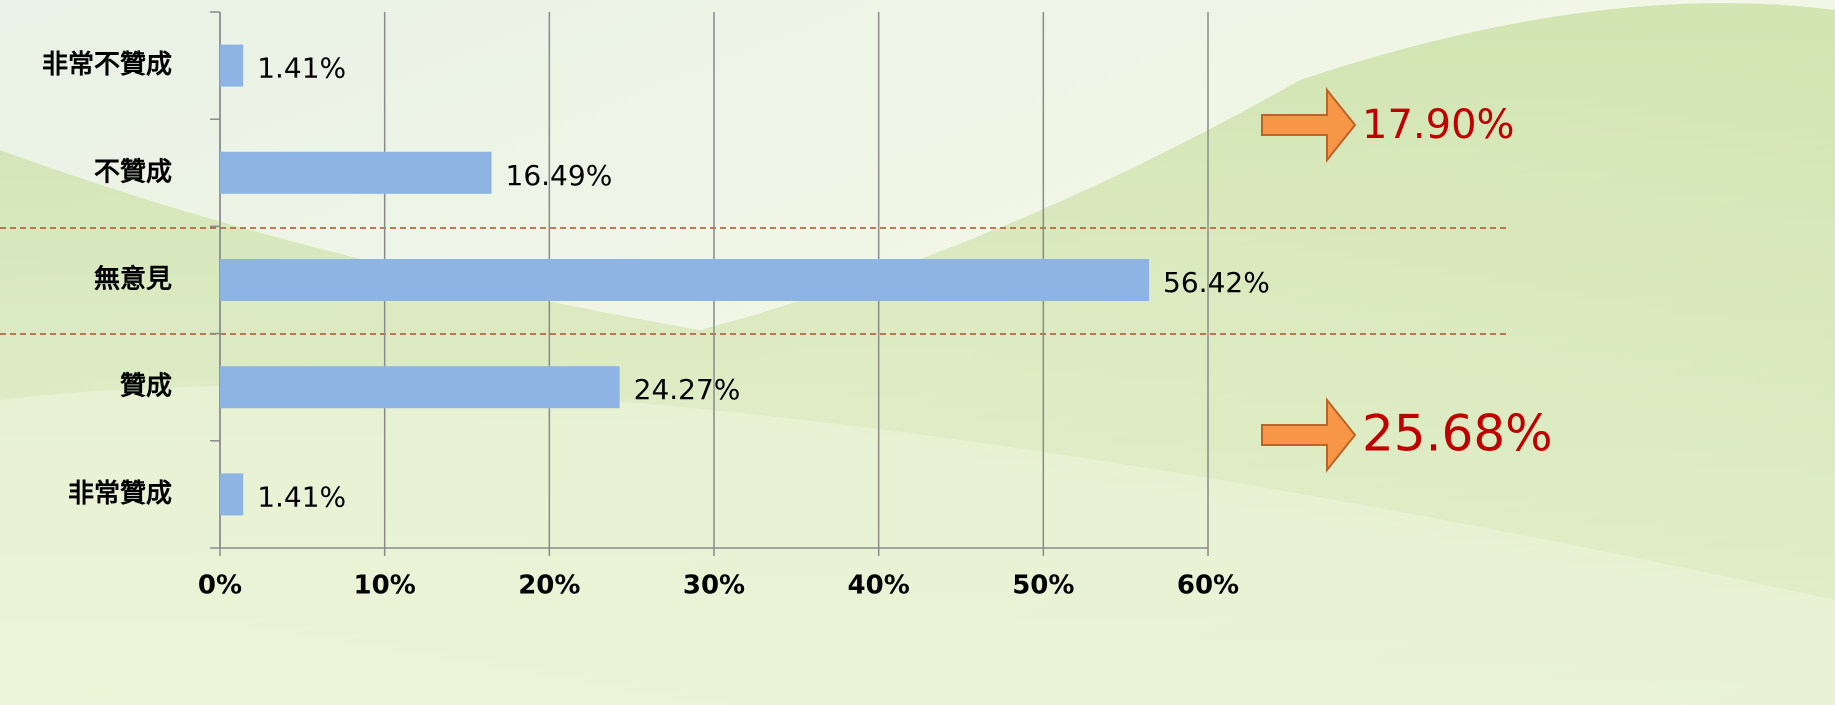 The height and width of the screenshot is (705, 1835). Describe the element at coordinates (1043, 586) in the screenshot. I see `x-tick-label: 50%` at that location.